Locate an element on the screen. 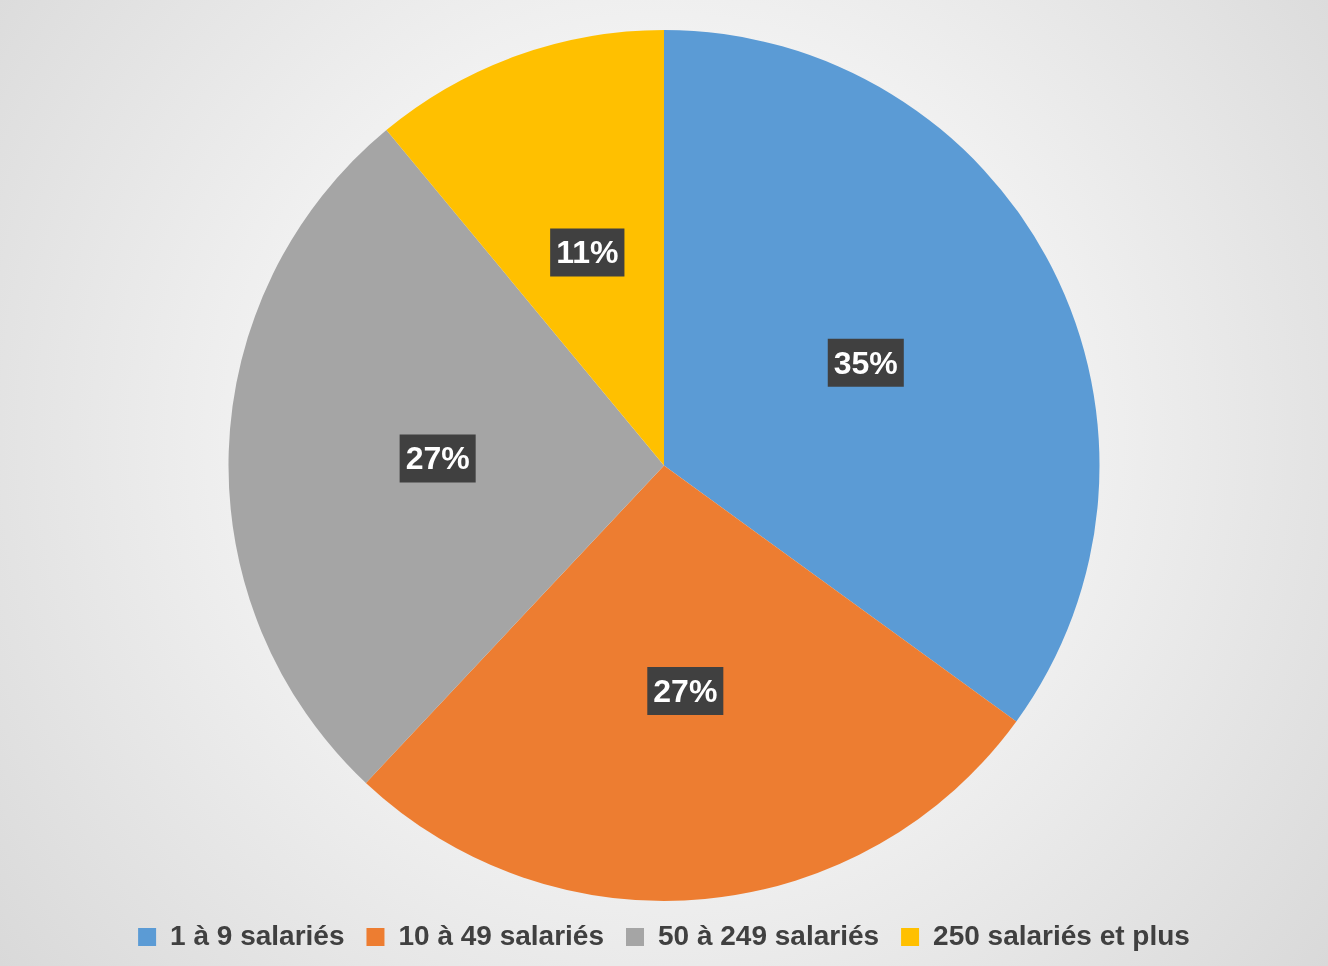  legend-label: 250 salariés et plus is located at coordinates (1061, 935).